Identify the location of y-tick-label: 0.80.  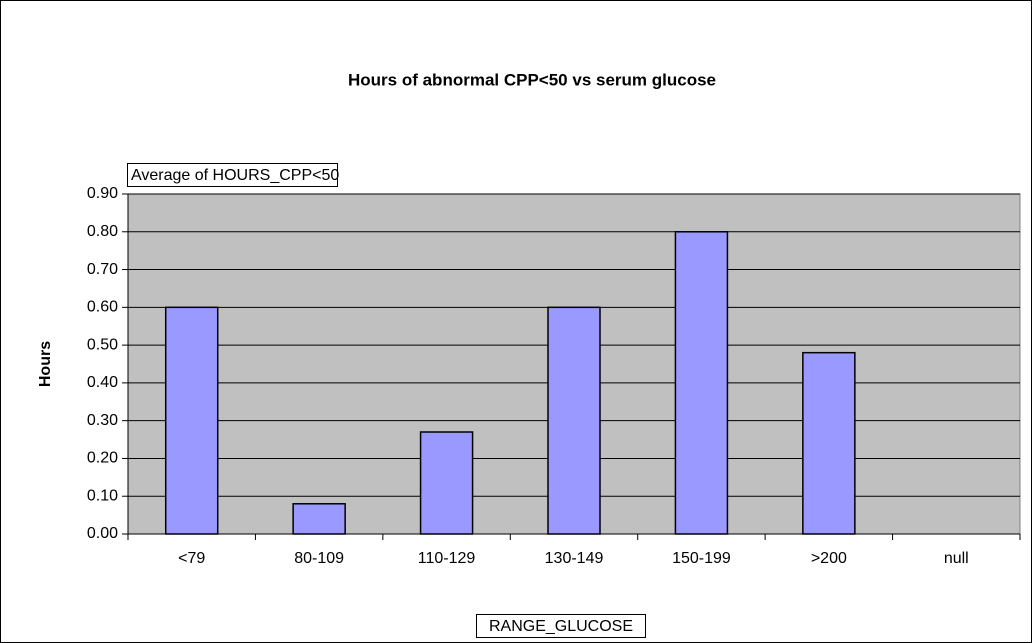
(102, 231).